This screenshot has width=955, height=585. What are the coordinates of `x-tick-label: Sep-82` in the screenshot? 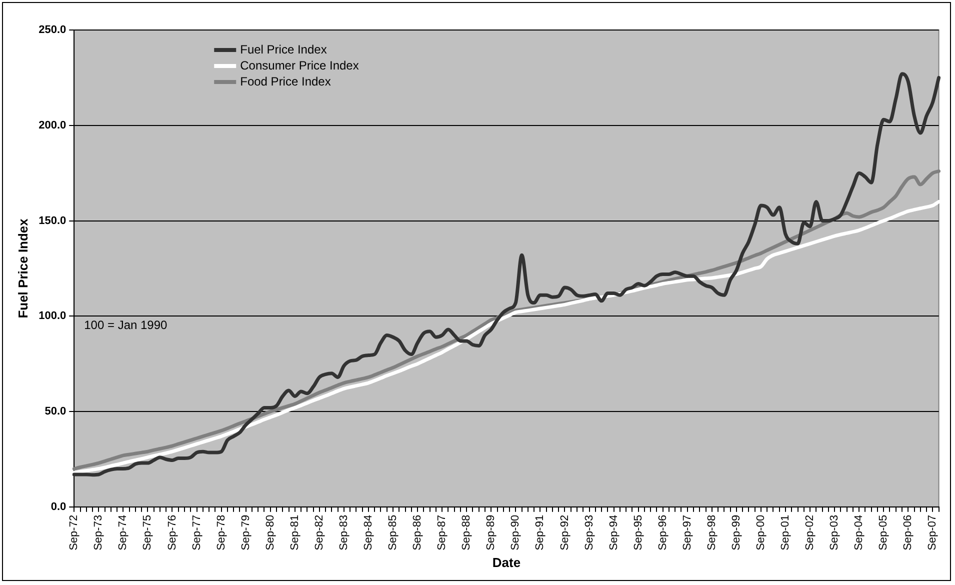 It's located at (319, 532).